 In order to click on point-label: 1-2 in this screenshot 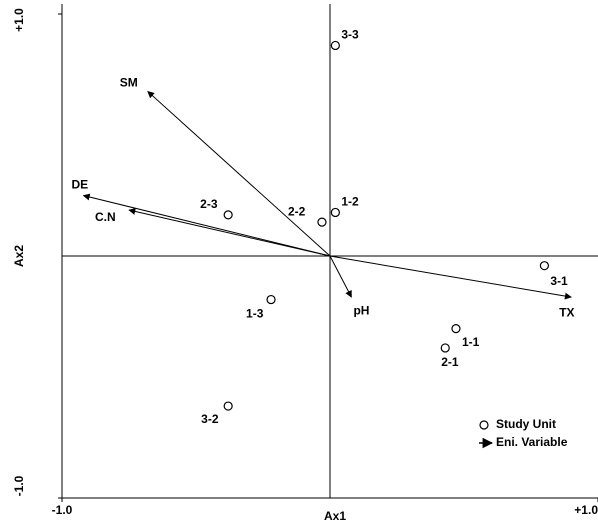, I will do `click(350, 202)`.